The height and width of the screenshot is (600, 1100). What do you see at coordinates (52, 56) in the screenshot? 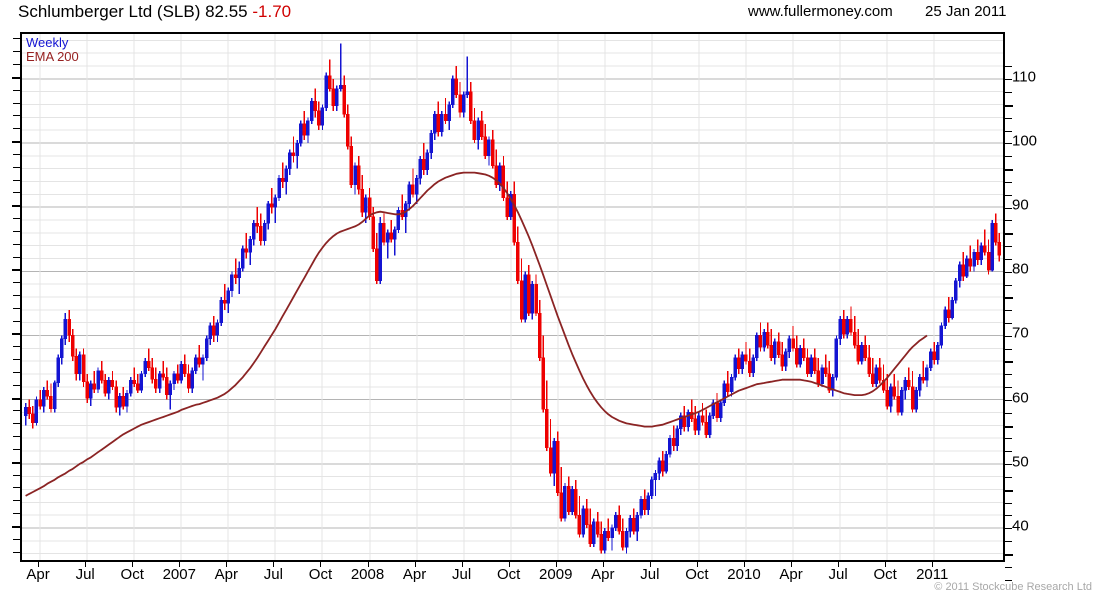
I see `legend-item-ema200: EMA 200` at bounding box center [52, 56].